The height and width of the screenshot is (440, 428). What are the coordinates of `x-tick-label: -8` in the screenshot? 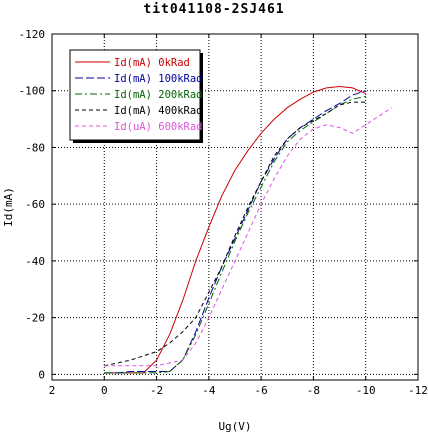 It's located at (313, 390).